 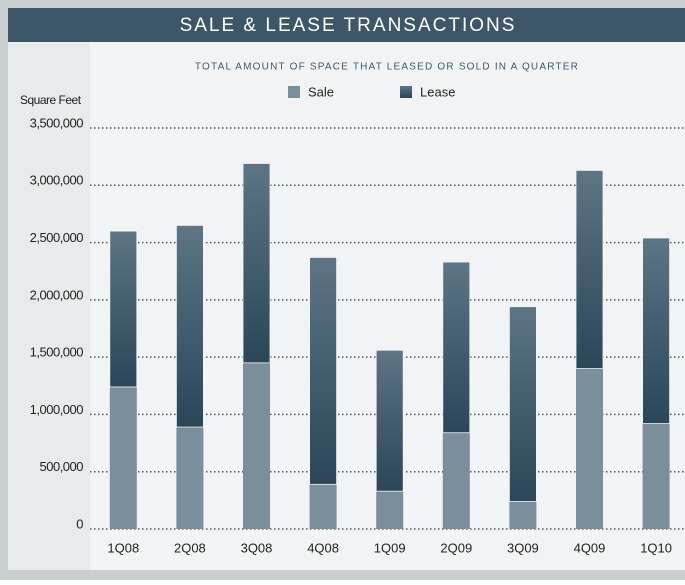 What do you see at coordinates (323, 547) in the screenshot?
I see `x-tick-label: 4Q08` at bounding box center [323, 547].